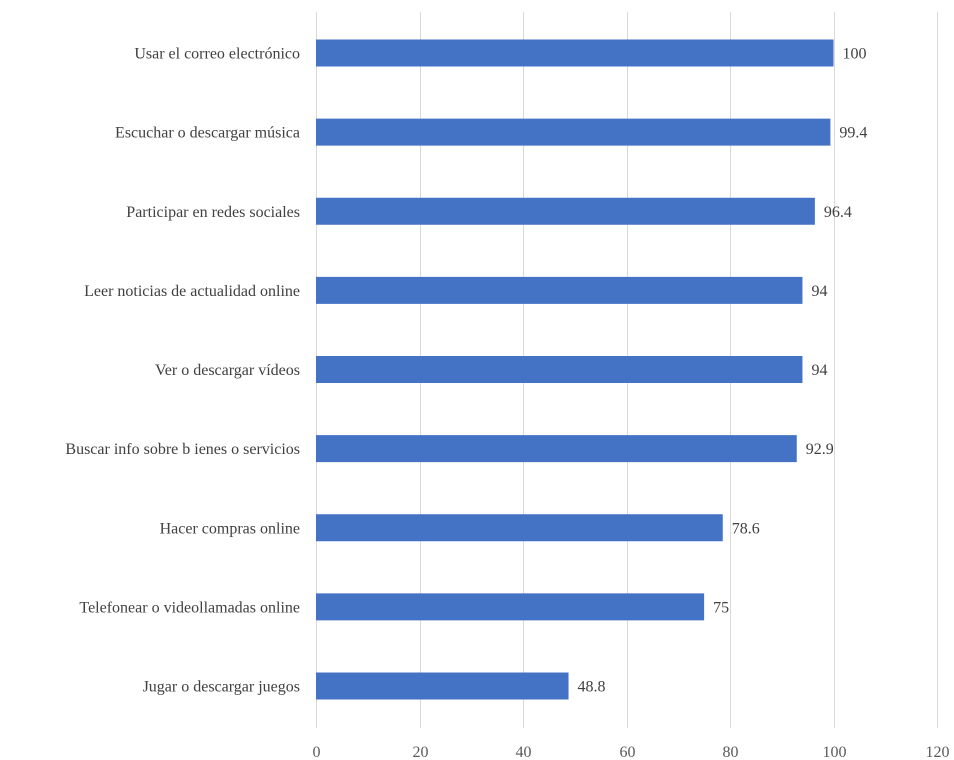  What do you see at coordinates (628, 752) in the screenshot?
I see `x-tick-label: 60` at bounding box center [628, 752].